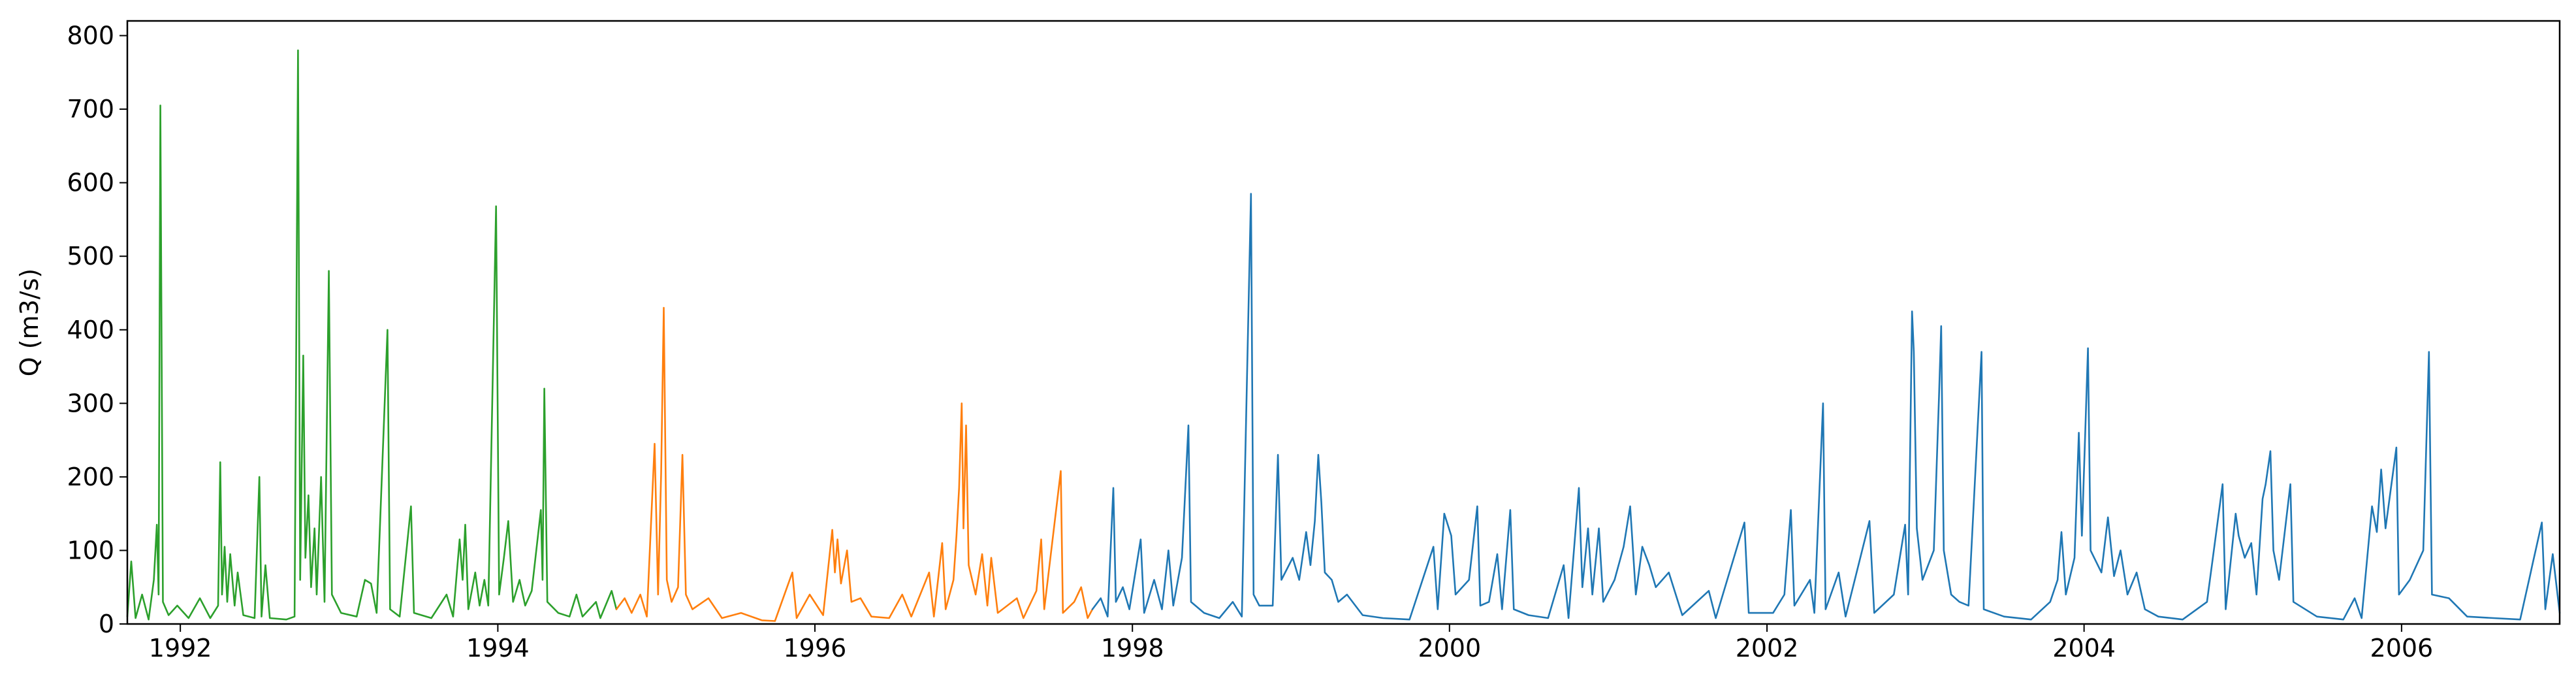 The image size is (2576, 688). Describe the element at coordinates (2402, 648) in the screenshot. I see `x-tick-label: 2006` at that location.